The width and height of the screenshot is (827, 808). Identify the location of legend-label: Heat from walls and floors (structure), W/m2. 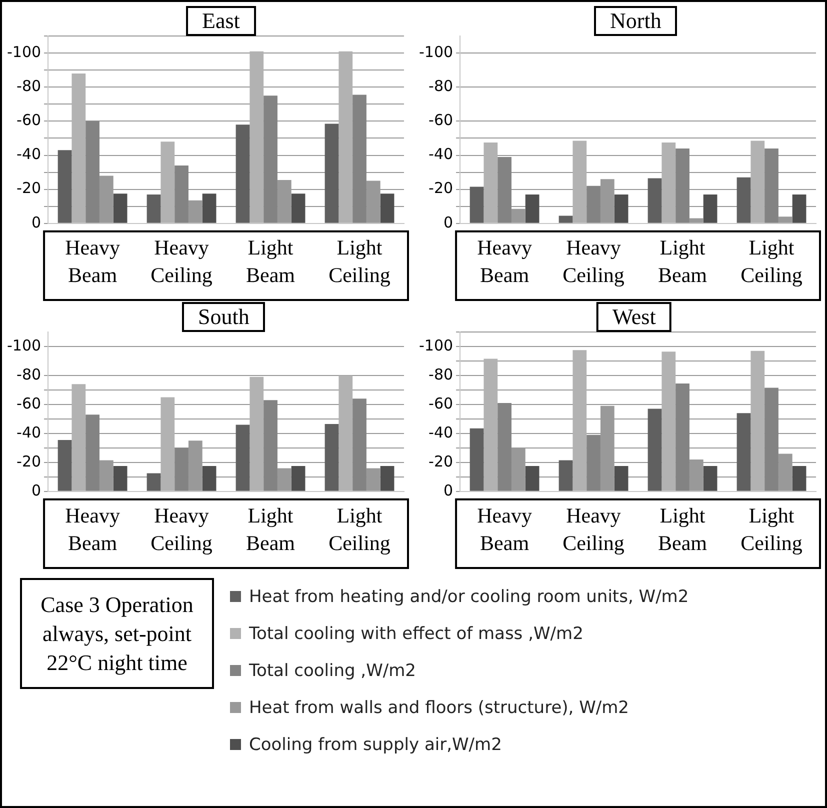
(439, 708).